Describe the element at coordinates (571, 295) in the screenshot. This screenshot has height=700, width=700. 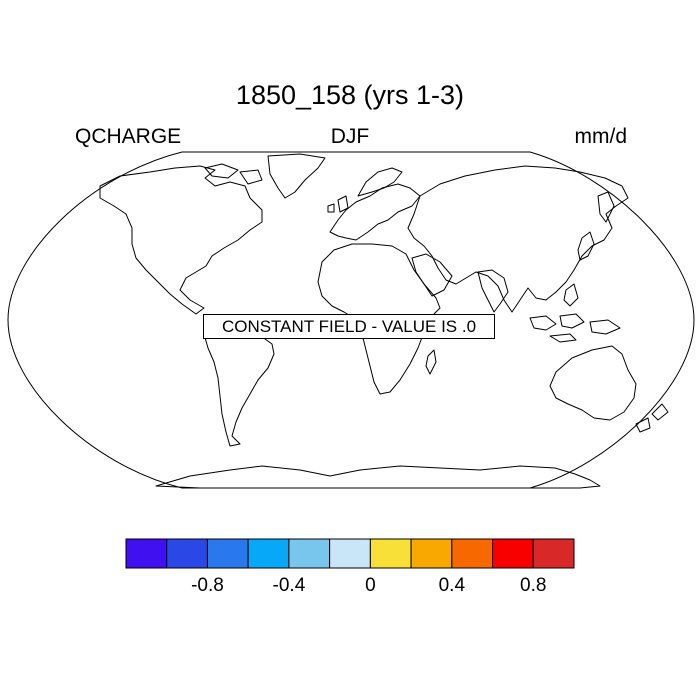
I see `coastline-philippines` at that location.